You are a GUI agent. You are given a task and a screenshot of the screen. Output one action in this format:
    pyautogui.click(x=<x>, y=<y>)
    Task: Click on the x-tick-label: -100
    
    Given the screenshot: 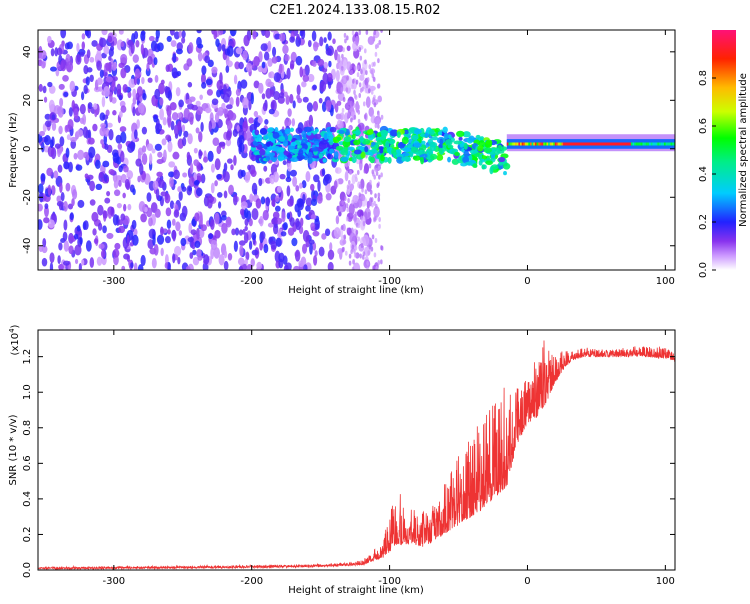 What is the action you would take?
    pyautogui.click(x=389, y=281)
    